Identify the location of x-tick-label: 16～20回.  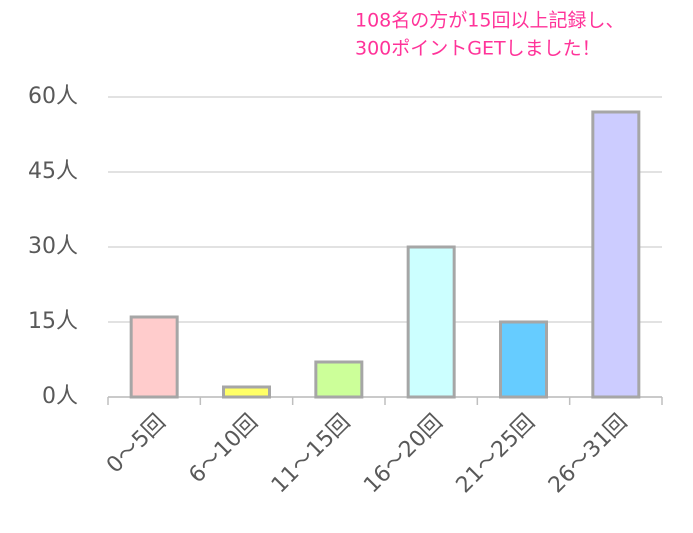
(403, 454).